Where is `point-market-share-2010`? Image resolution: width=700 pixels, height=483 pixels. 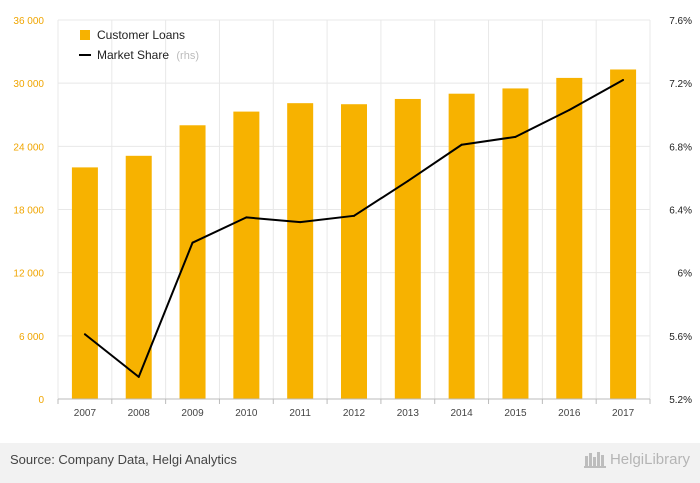
point-market-share-2010 is located at coordinates (246, 217).